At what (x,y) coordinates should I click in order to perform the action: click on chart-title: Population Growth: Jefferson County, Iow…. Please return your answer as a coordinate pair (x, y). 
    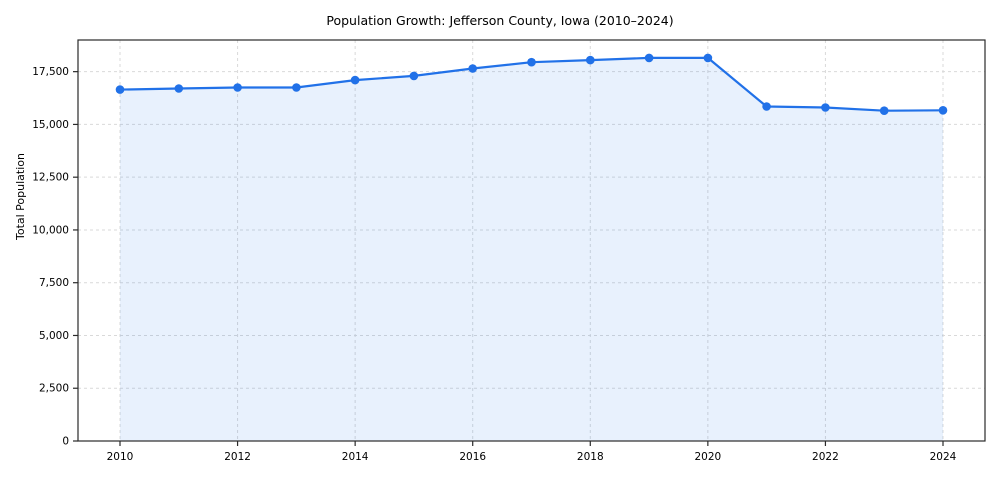
    Looking at the image, I should click on (500, 20).